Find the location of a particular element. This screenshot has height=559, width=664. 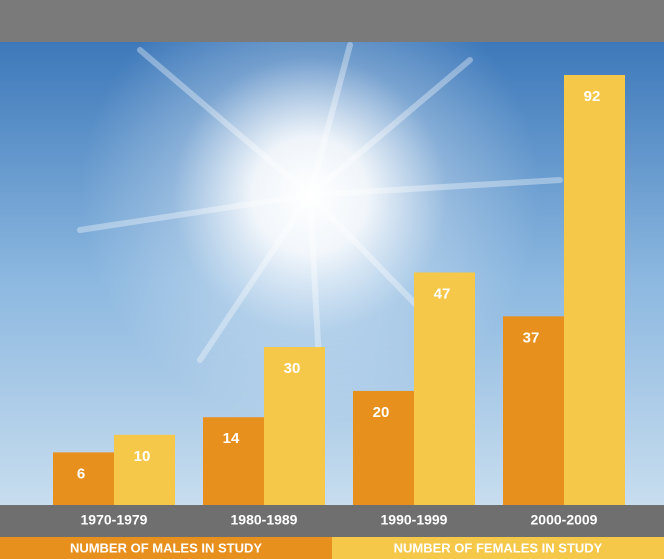

header-bar is located at coordinates (332, 21).